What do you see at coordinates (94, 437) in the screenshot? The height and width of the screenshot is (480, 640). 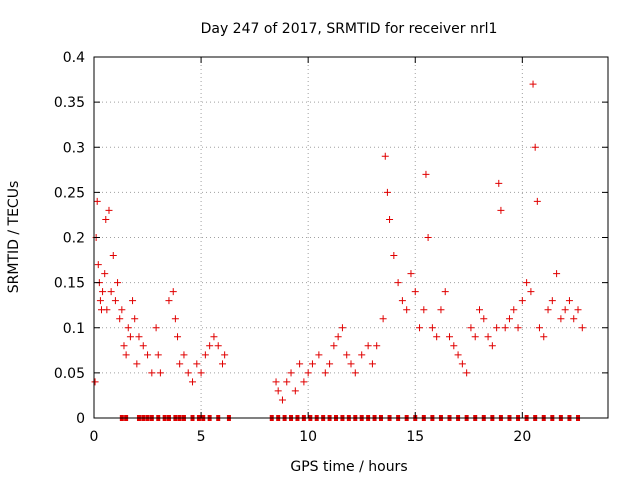 I see `x-tick-label: 0` at bounding box center [94, 437].